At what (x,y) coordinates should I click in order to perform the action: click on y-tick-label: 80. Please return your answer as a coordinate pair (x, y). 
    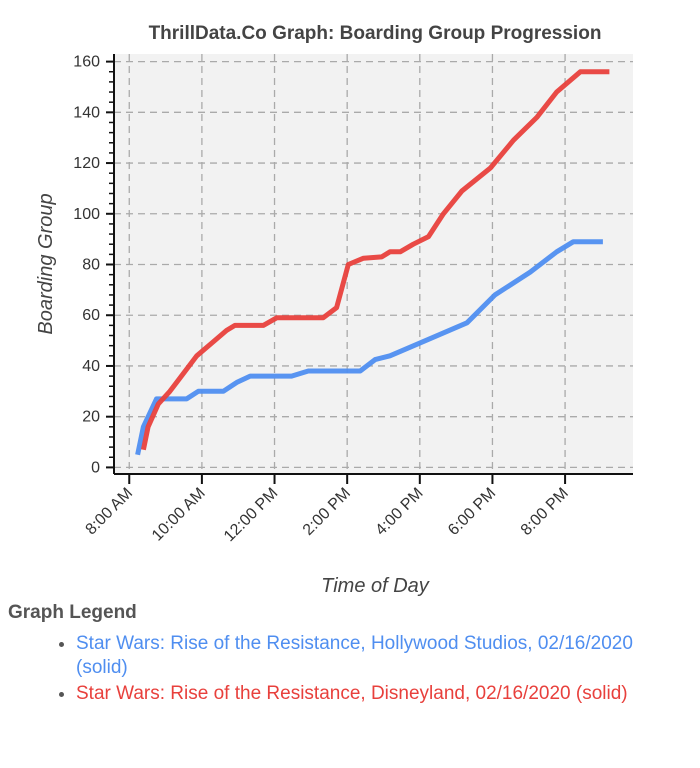
    Looking at the image, I should click on (91, 265).